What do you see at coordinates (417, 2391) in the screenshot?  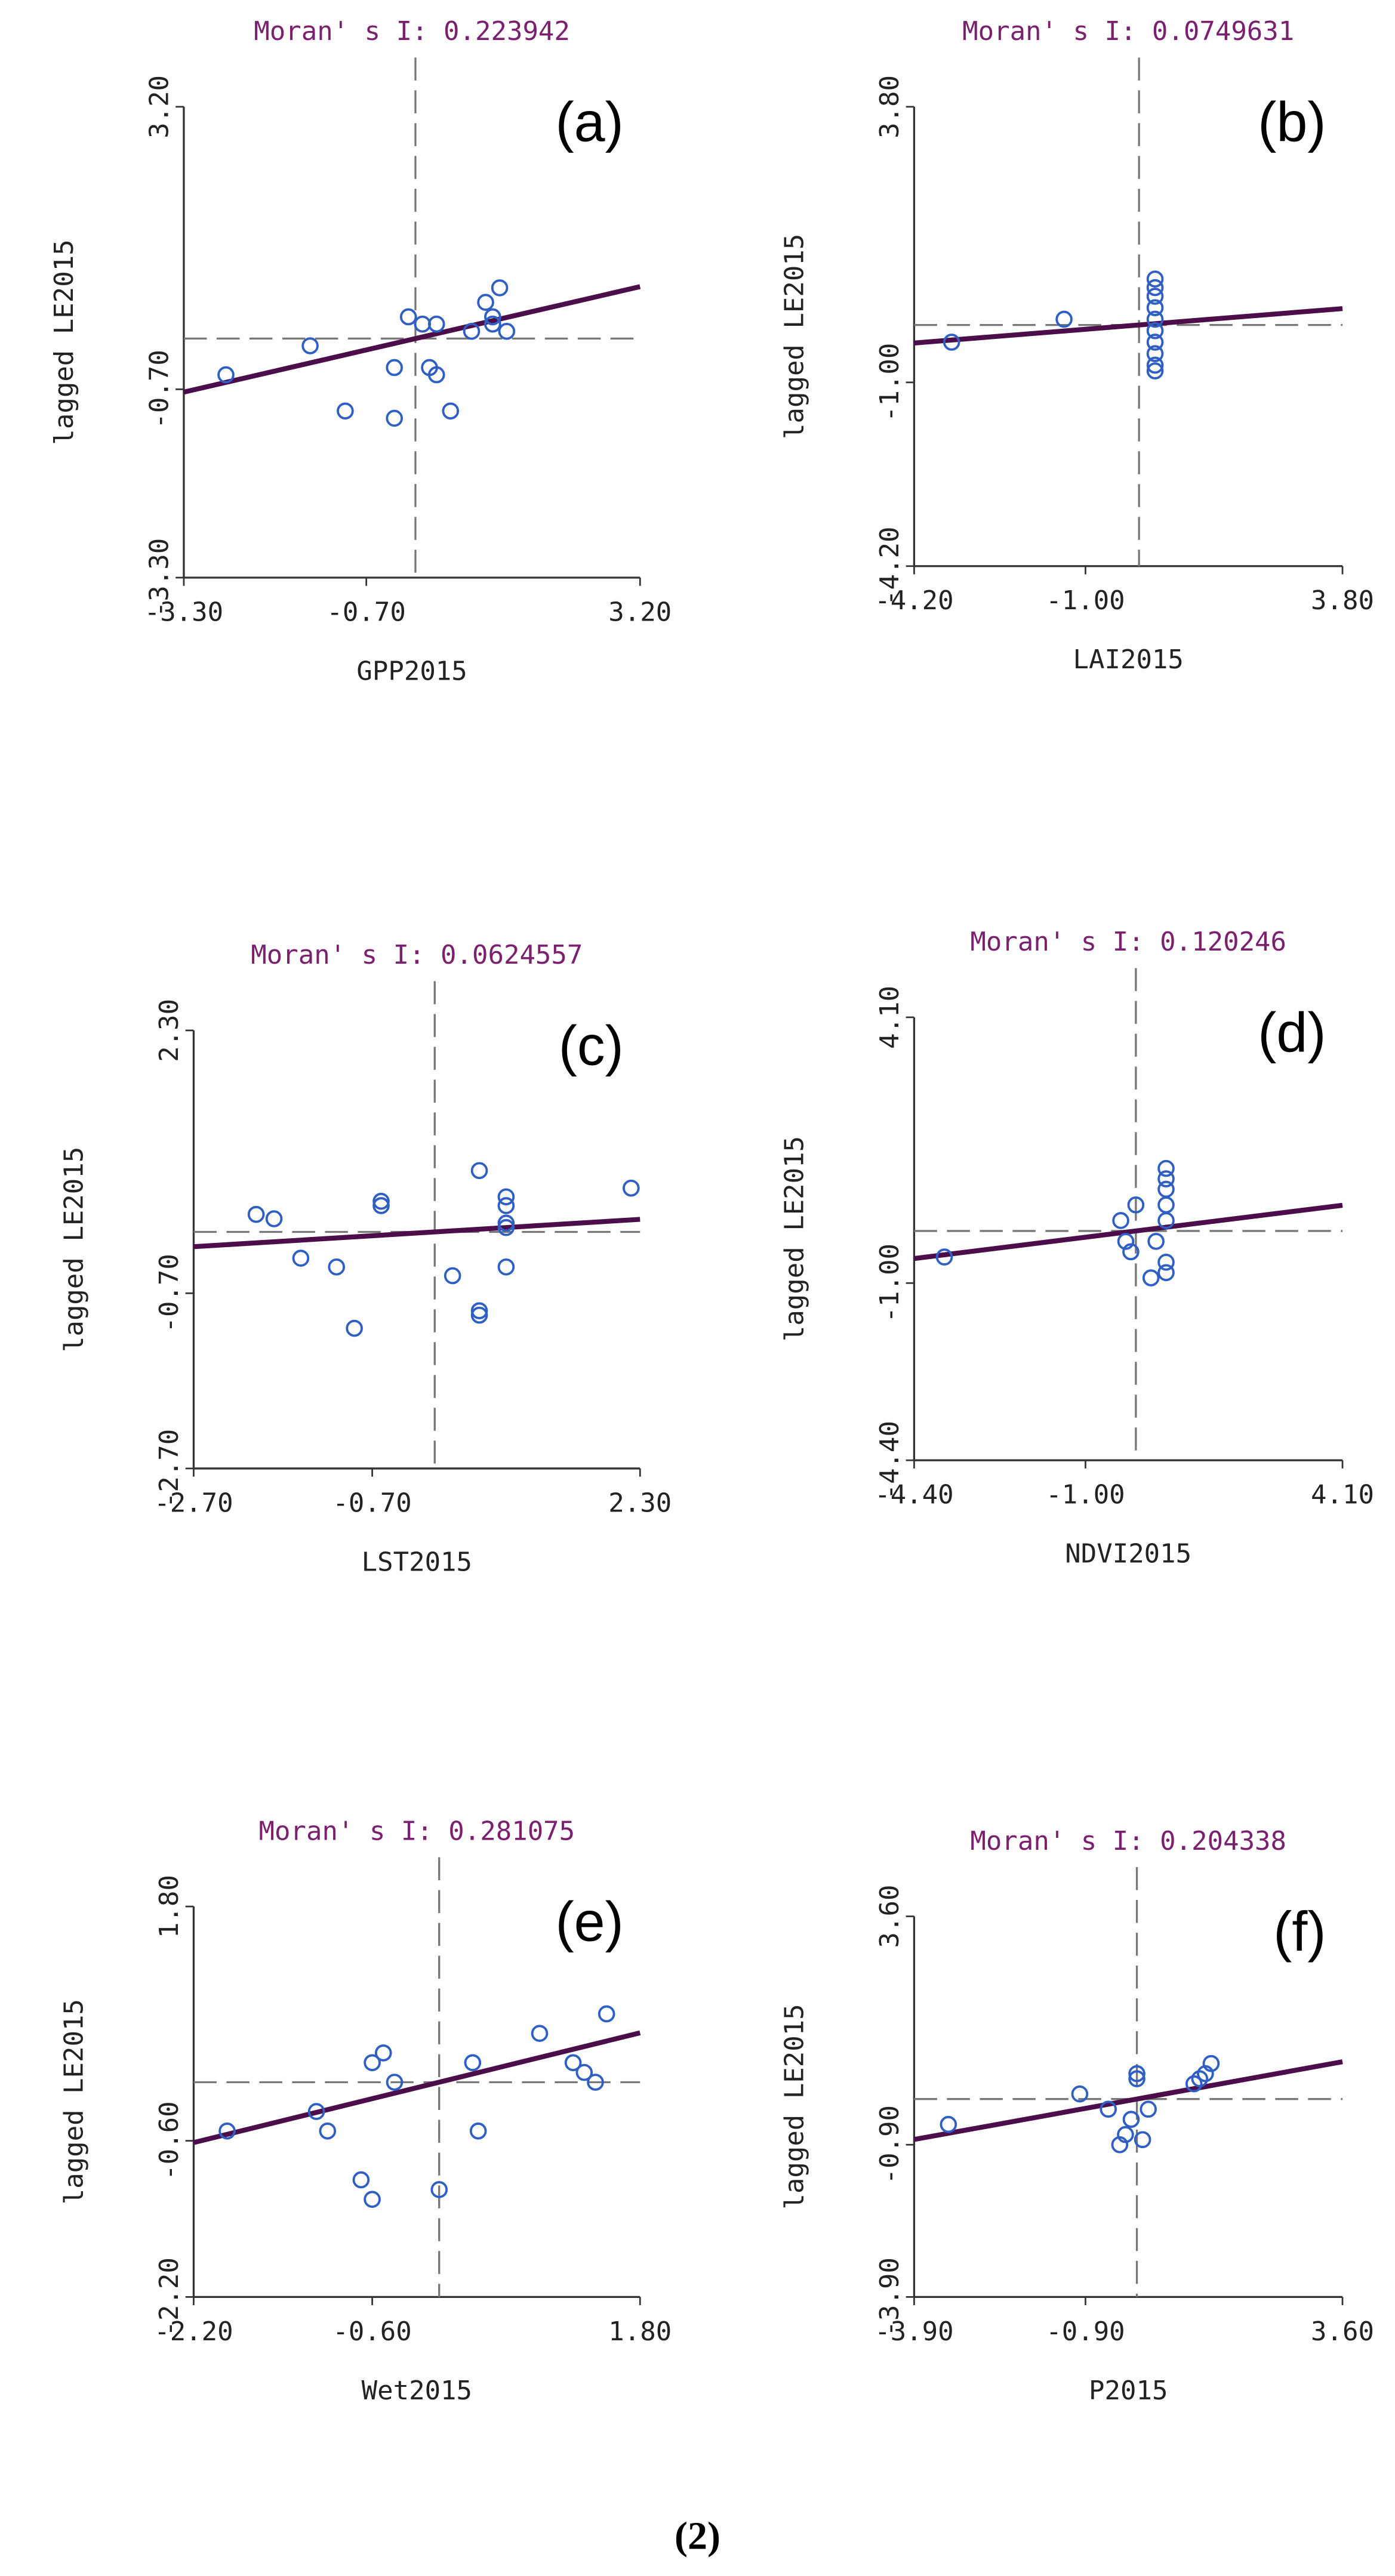 I see `x-axis-label: Wet2015` at bounding box center [417, 2391].